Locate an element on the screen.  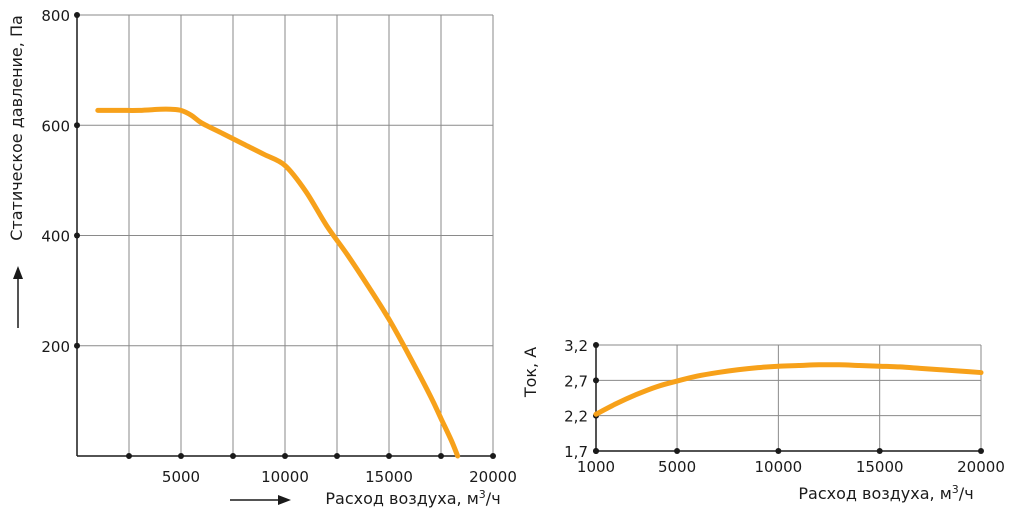
x-tick-label: 1000 is located at coordinates (596, 467).